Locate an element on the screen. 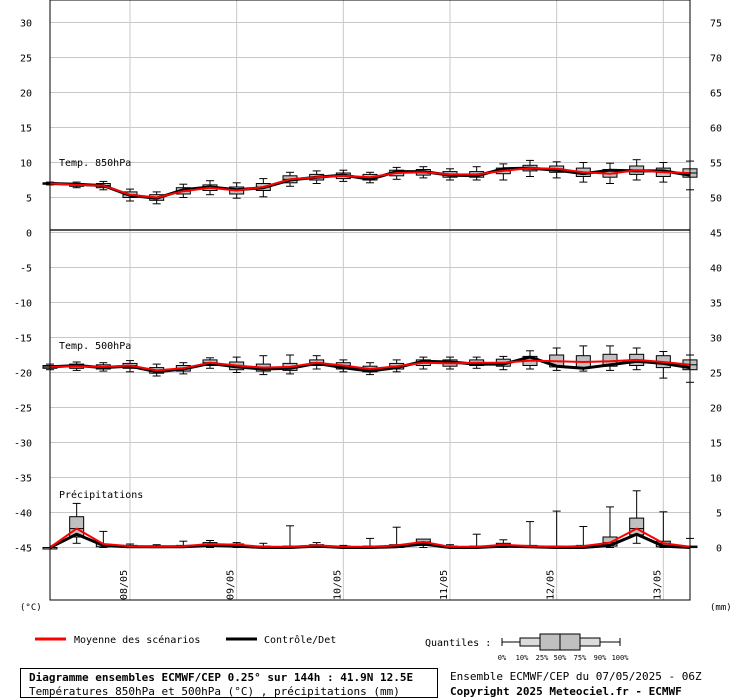 This screenshot has height=700, width=740. legend-quantile-labels: 0% 10% 25% 50% 75% 90% 100% is located at coordinates (563, 658).